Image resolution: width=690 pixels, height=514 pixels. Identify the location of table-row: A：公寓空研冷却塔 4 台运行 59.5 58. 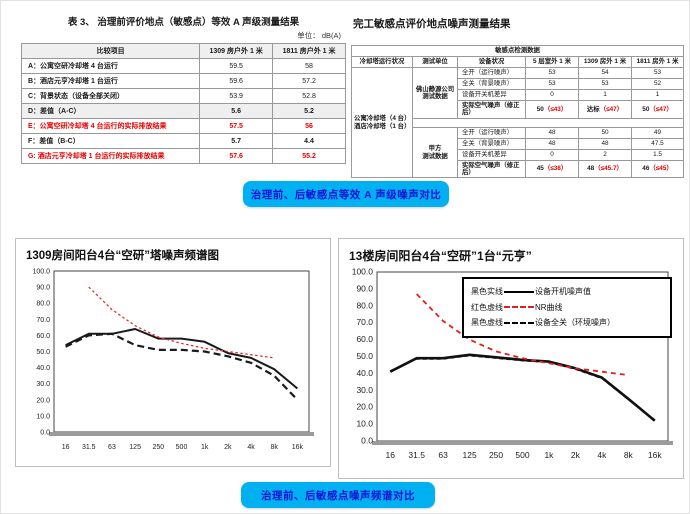
(183, 66).